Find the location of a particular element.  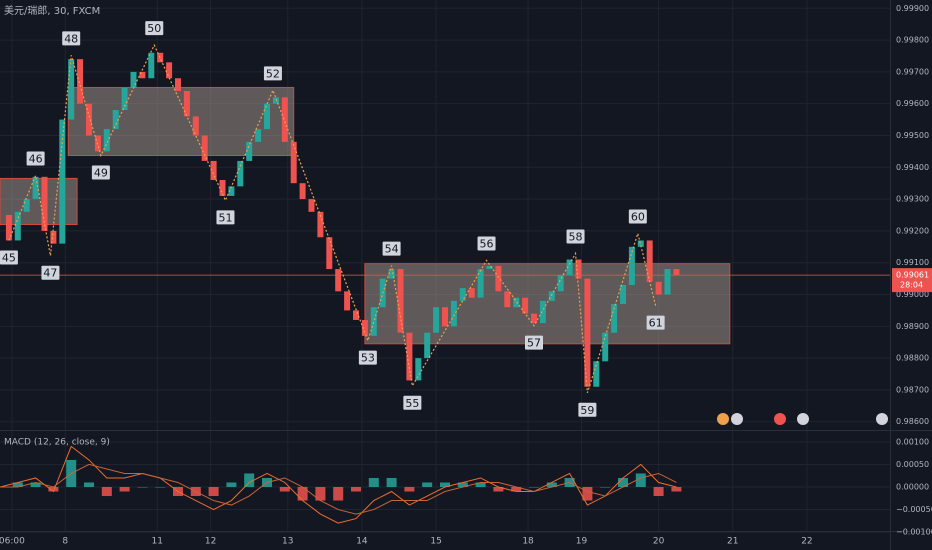

x-tick-label: 22 is located at coordinates (806, 542).